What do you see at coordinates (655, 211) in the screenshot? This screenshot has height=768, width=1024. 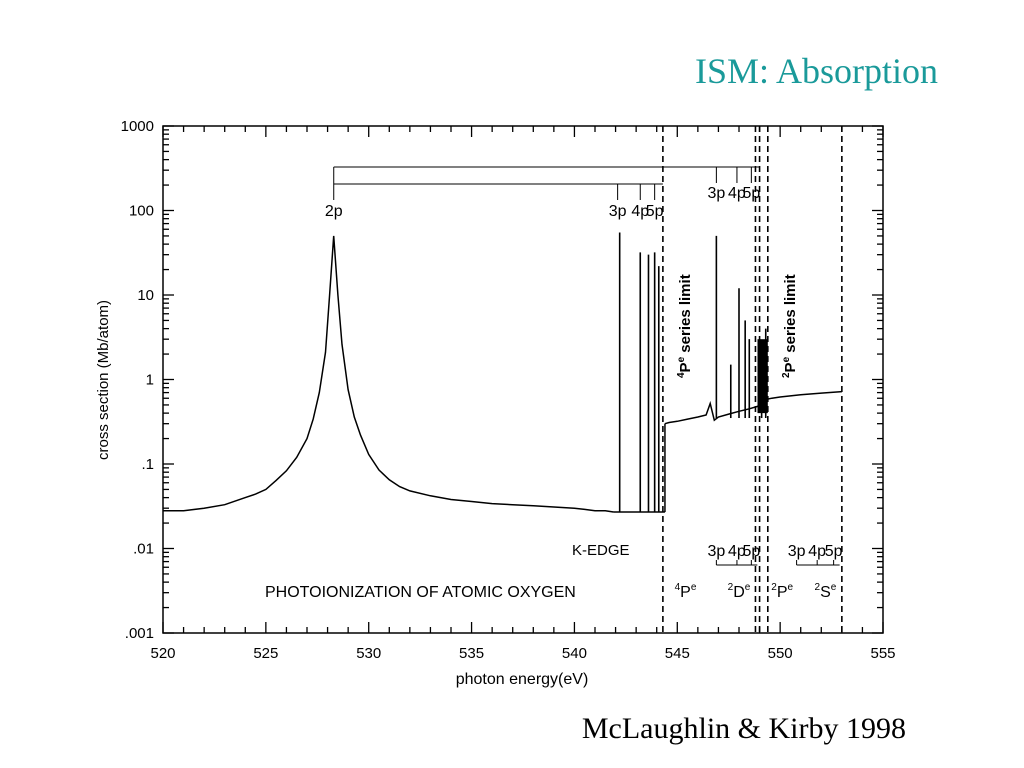 I see `rydberg-label-top: 5p` at bounding box center [655, 211].